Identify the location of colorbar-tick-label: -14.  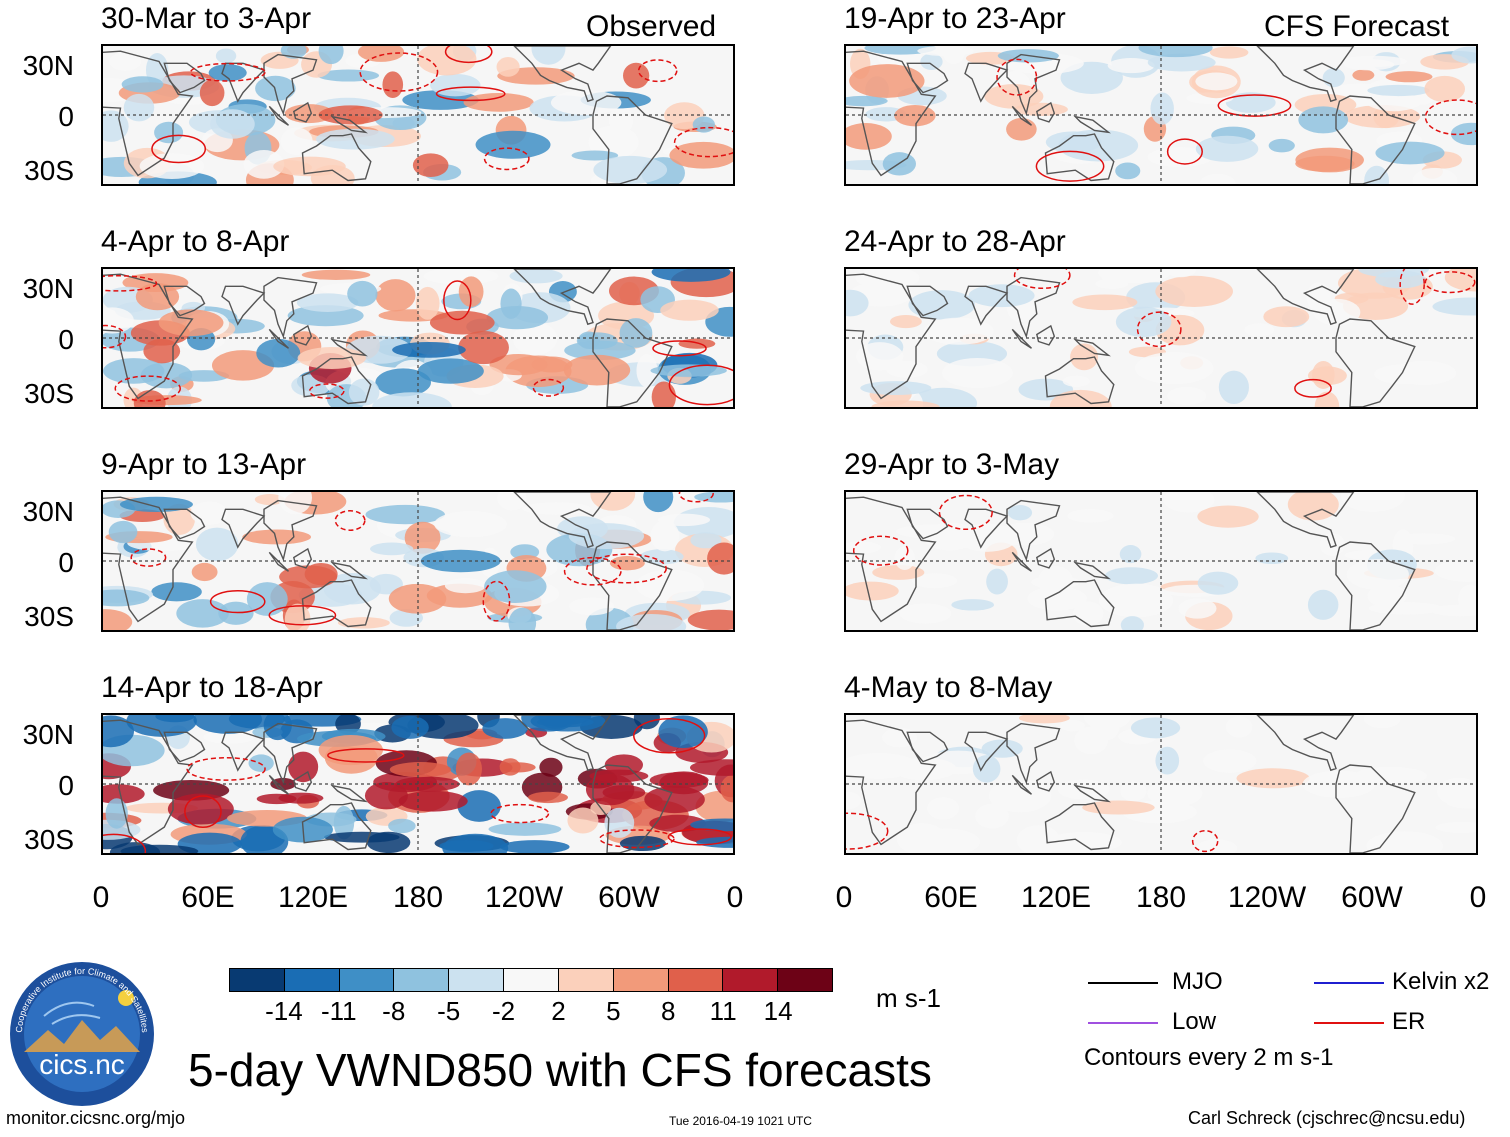
(284, 1011).